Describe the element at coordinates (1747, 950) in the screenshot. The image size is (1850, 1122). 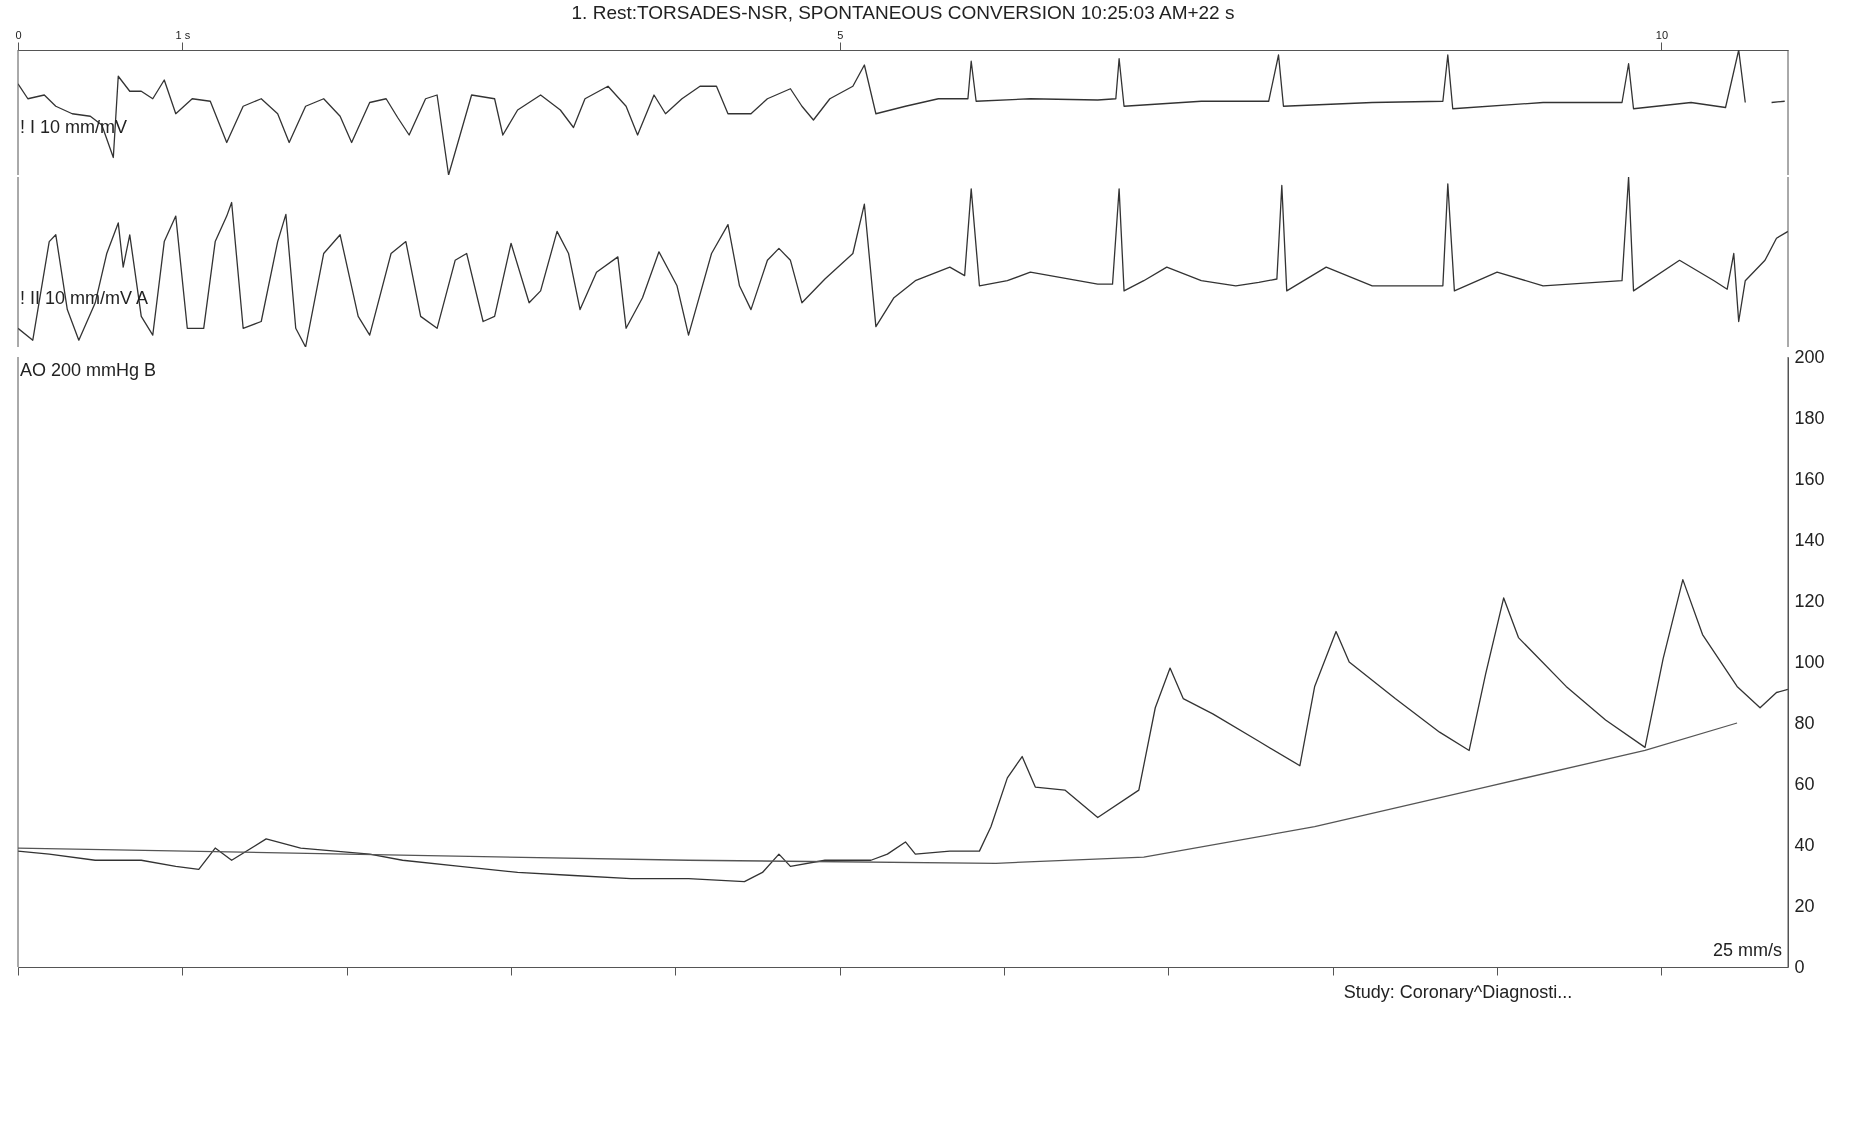
I see `annotation: 25 mm/s` at that location.